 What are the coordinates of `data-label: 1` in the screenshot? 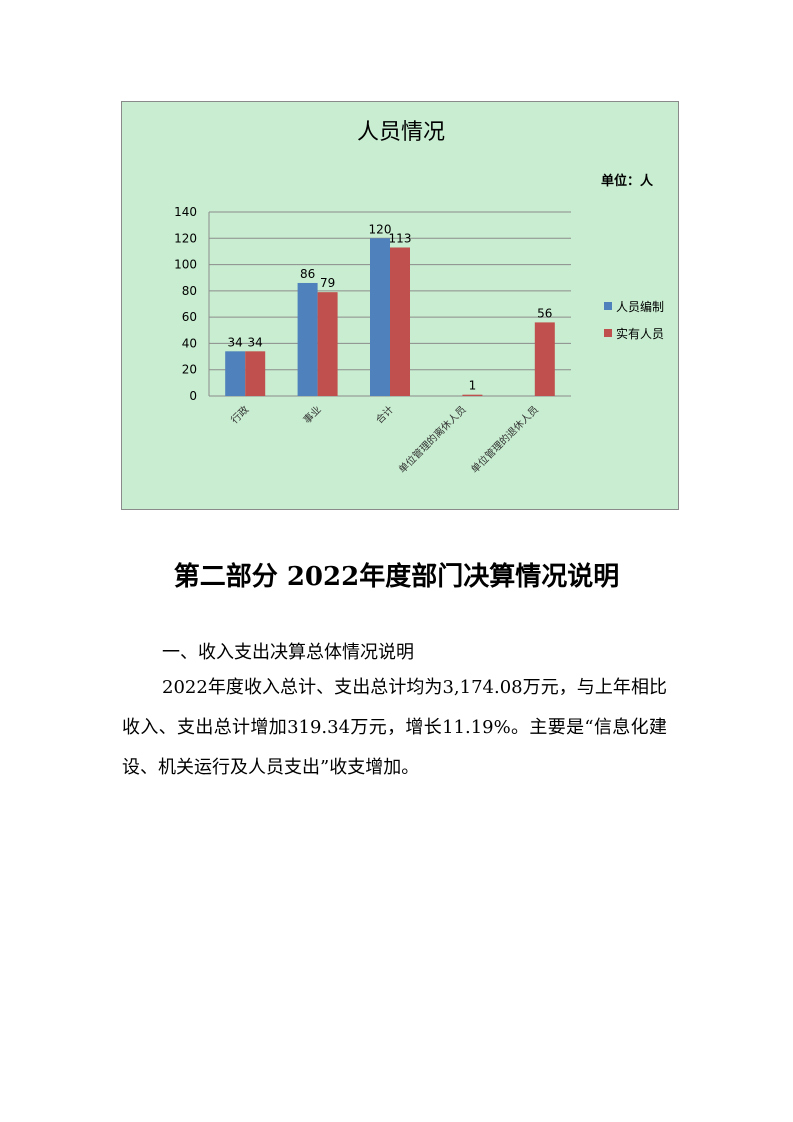 It's located at (473, 386).